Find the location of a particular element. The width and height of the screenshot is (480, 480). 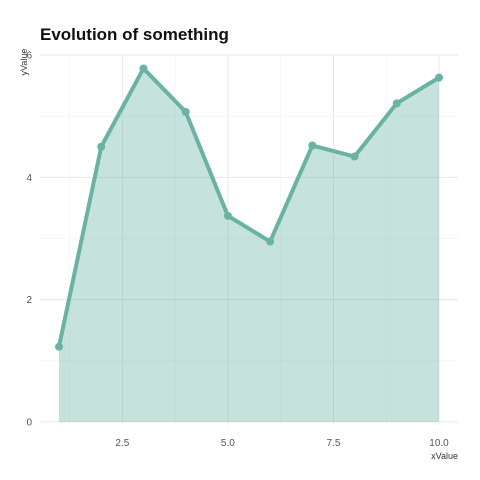

y-tick-label: 2 is located at coordinates (29, 300).